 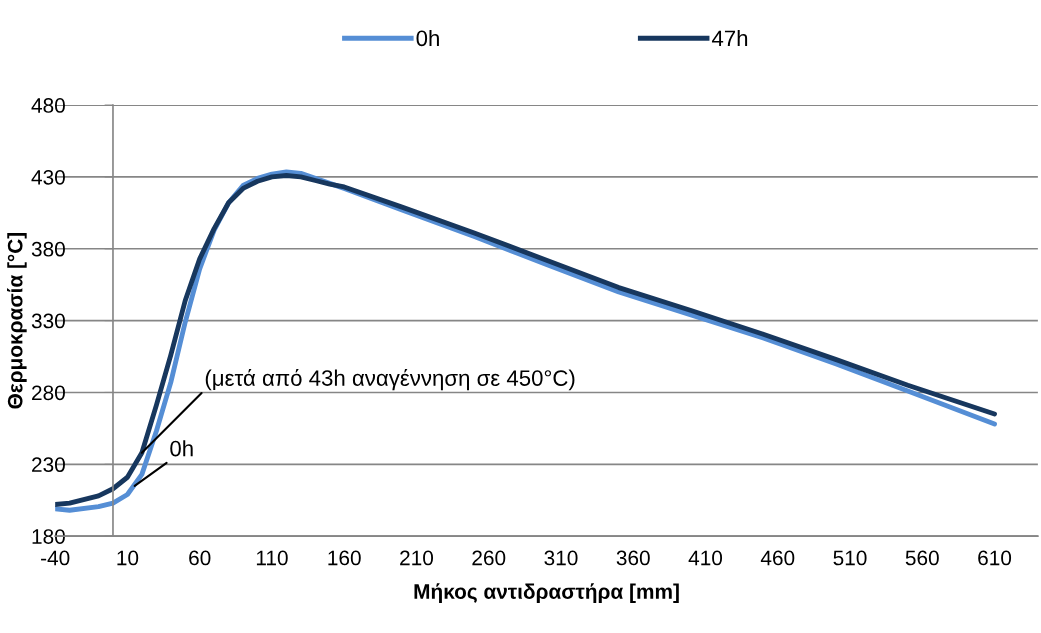 I want to click on x-tick-label: 160, so click(x=344, y=558).